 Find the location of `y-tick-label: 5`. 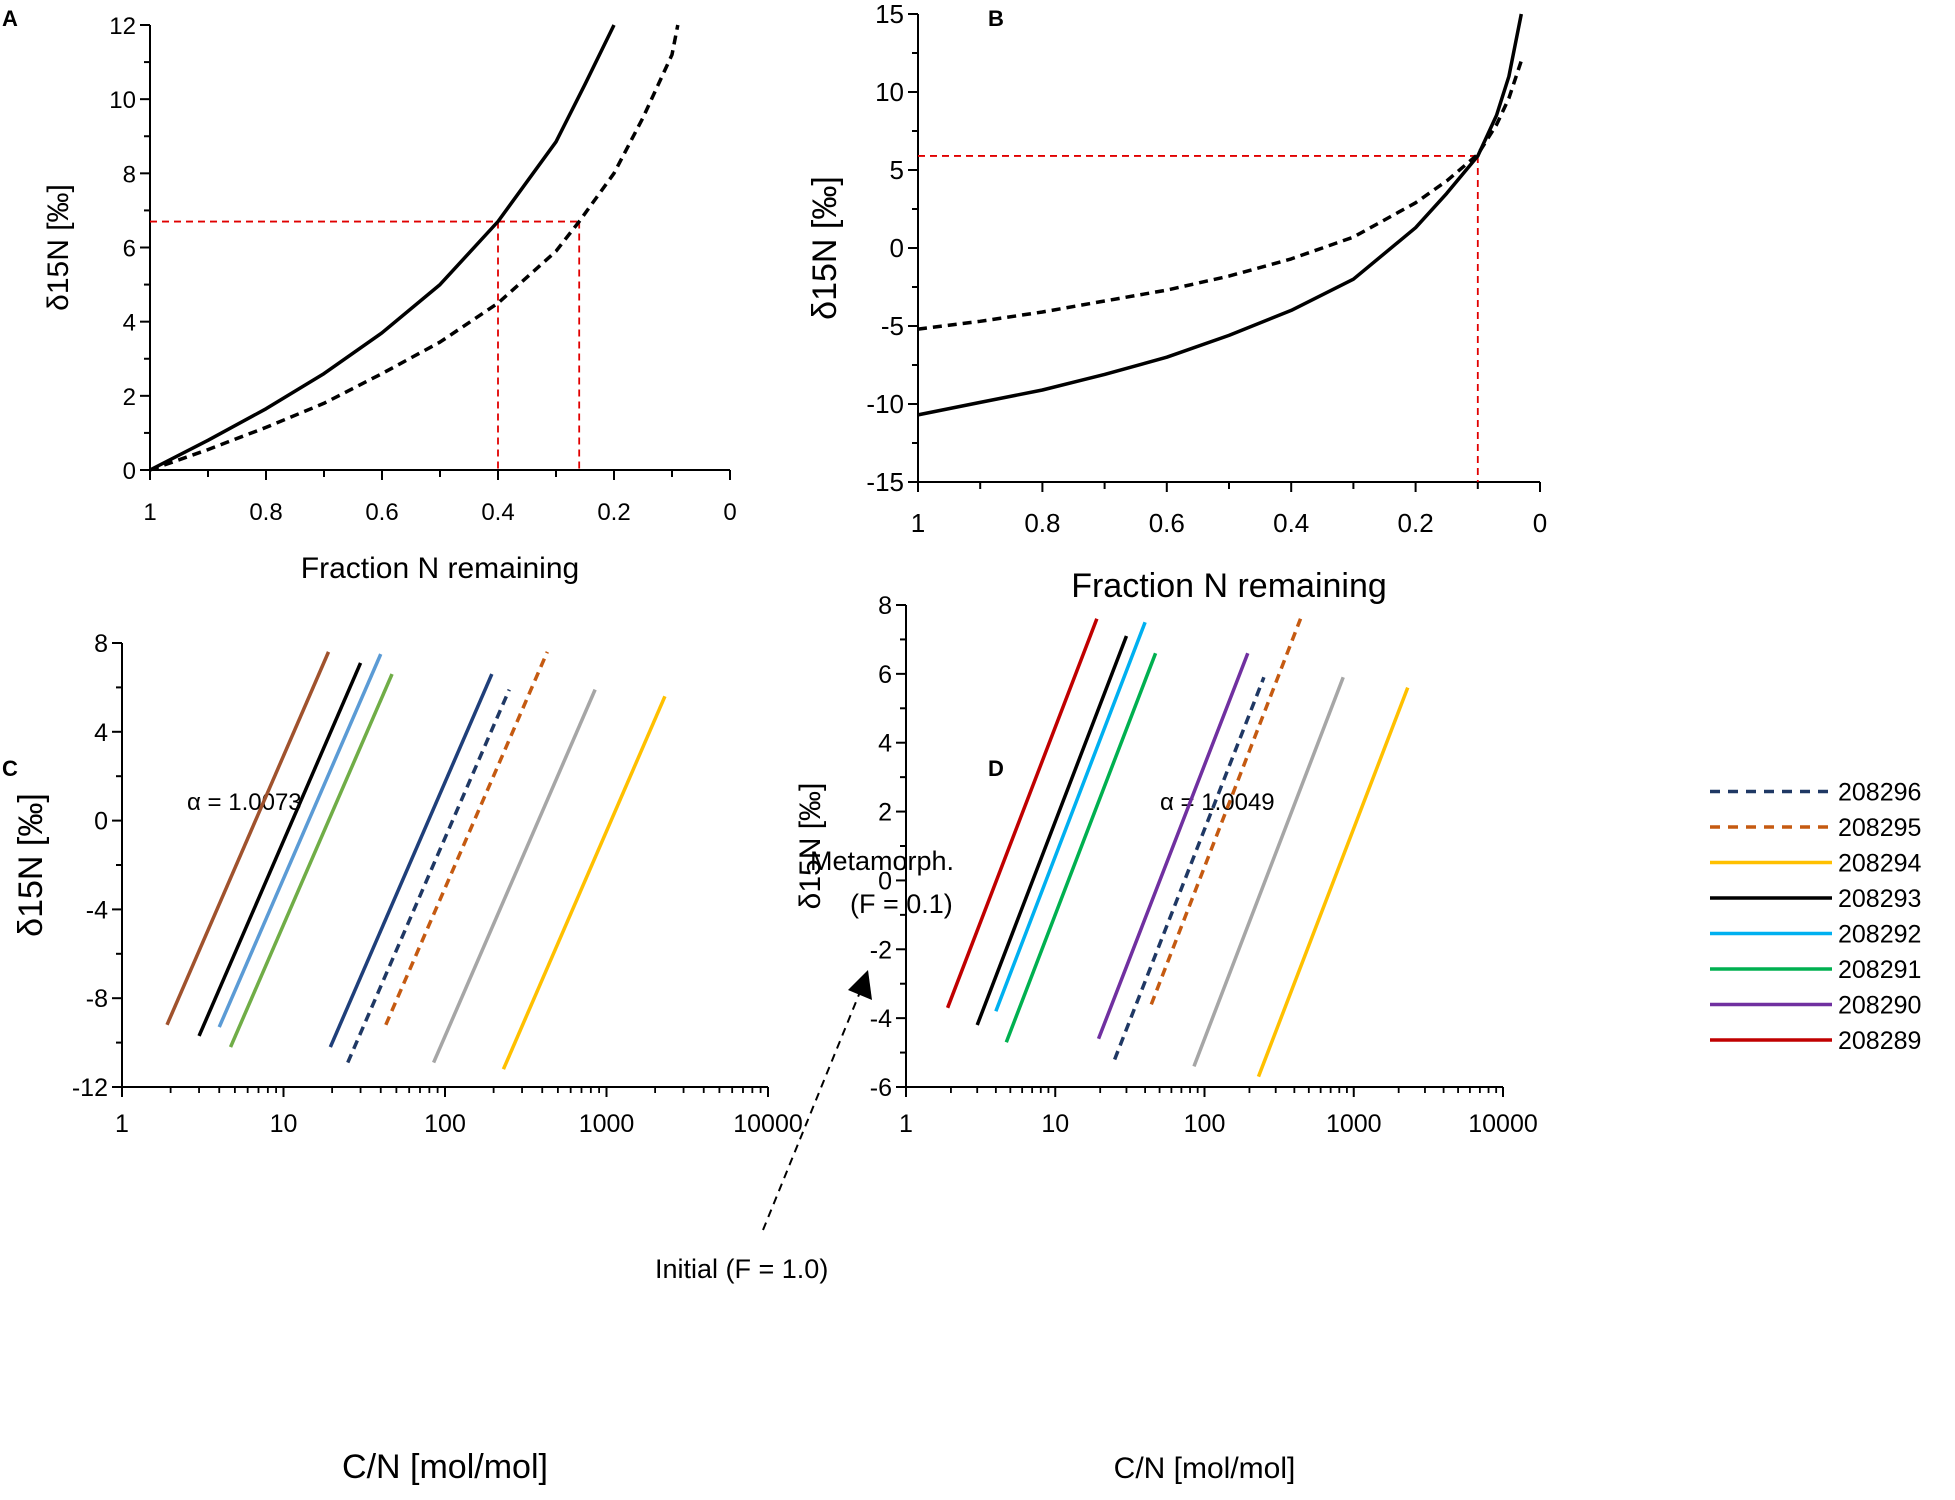

y-tick-label: 5 is located at coordinates (897, 170).